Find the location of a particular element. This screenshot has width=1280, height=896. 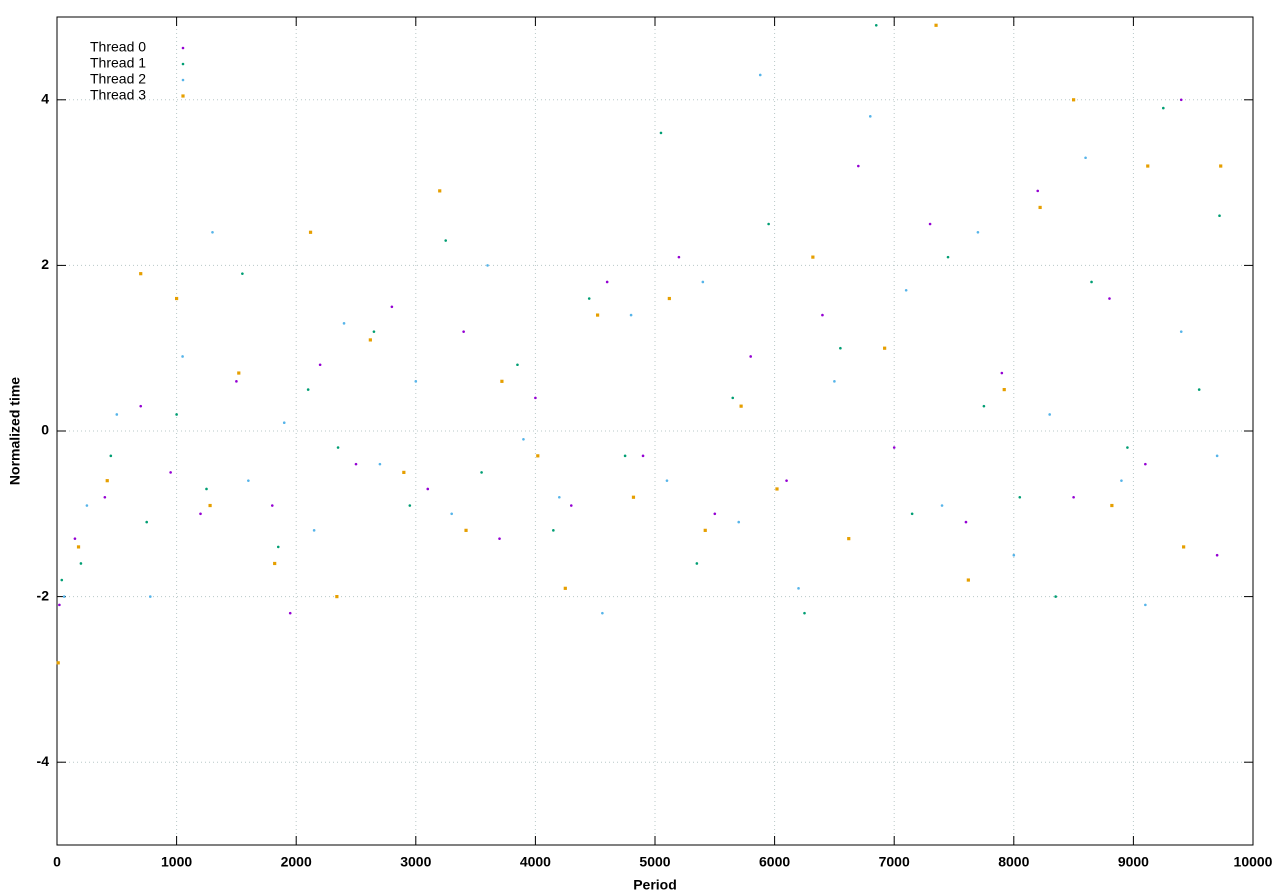

y-tick-label: 0 is located at coordinates (45, 430).